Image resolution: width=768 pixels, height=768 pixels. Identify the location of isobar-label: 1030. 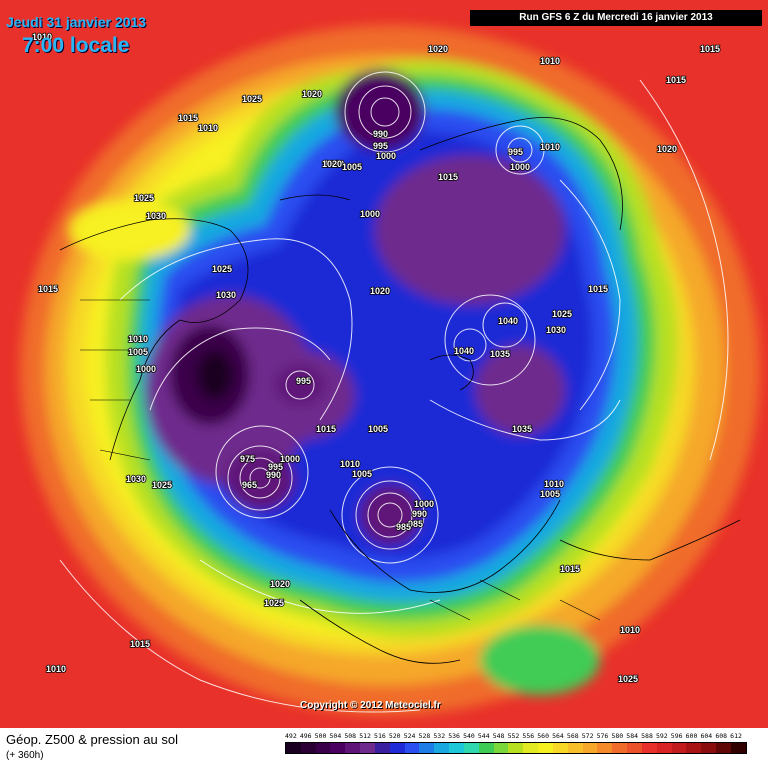
(556, 330).